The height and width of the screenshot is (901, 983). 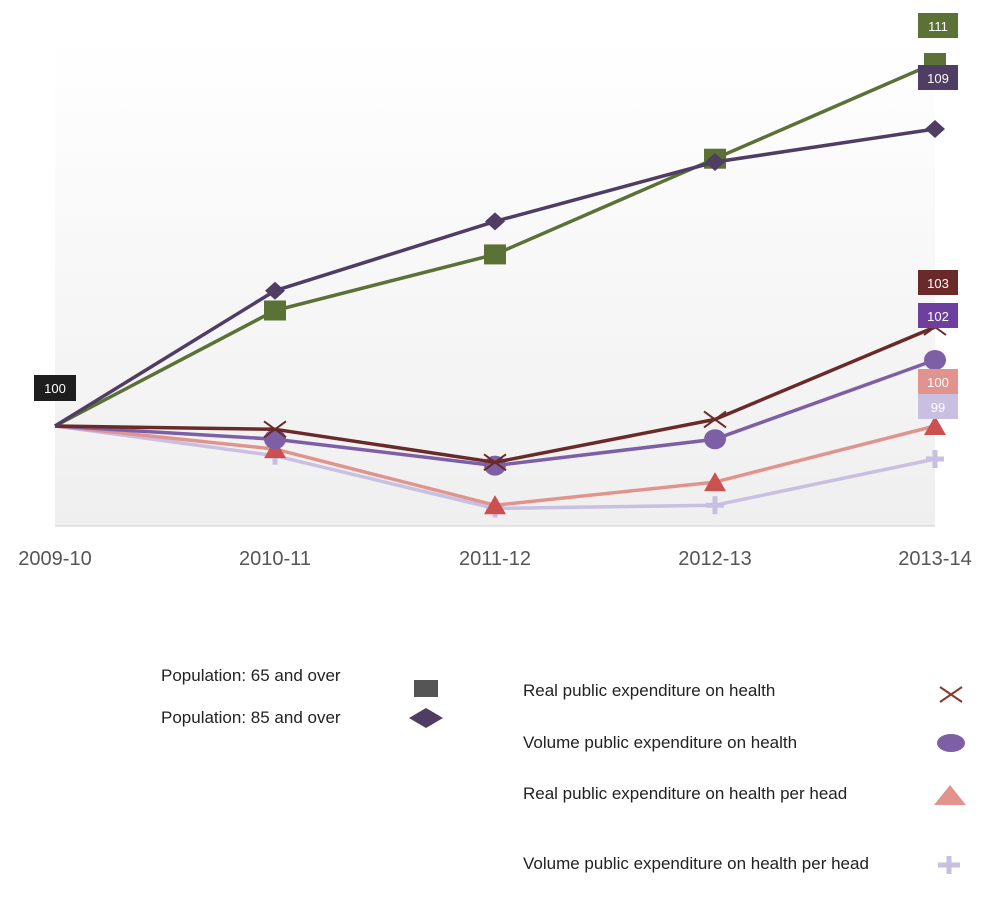 I want to click on legend-label-real-exp: Real public expenditure on health, so click(x=649, y=690).